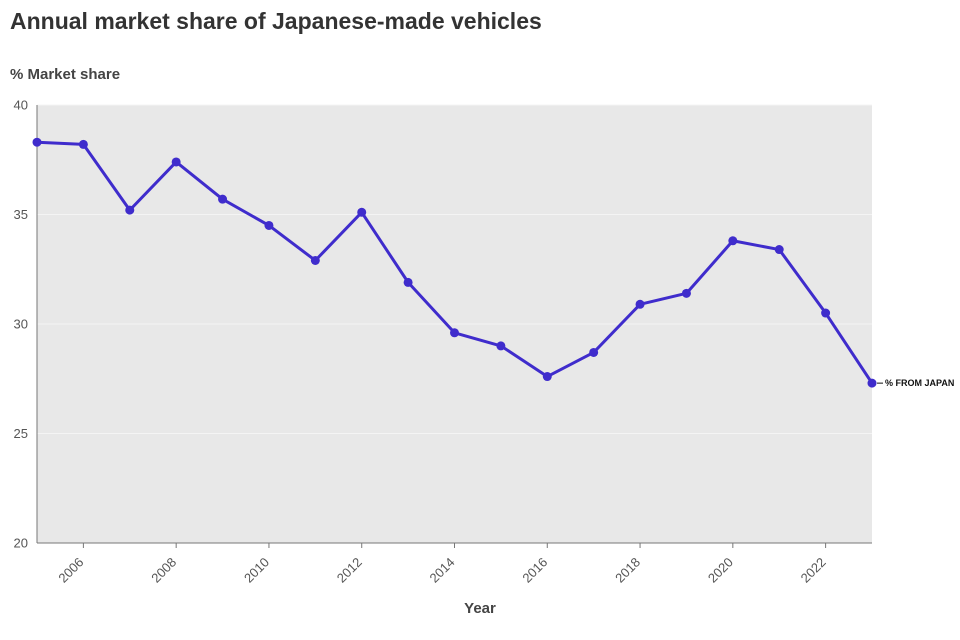 The height and width of the screenshot is (640, 960). Describe the element at coordinates (813, 570) in the screenshot. I see `x-tick-label: 2022` at that location.